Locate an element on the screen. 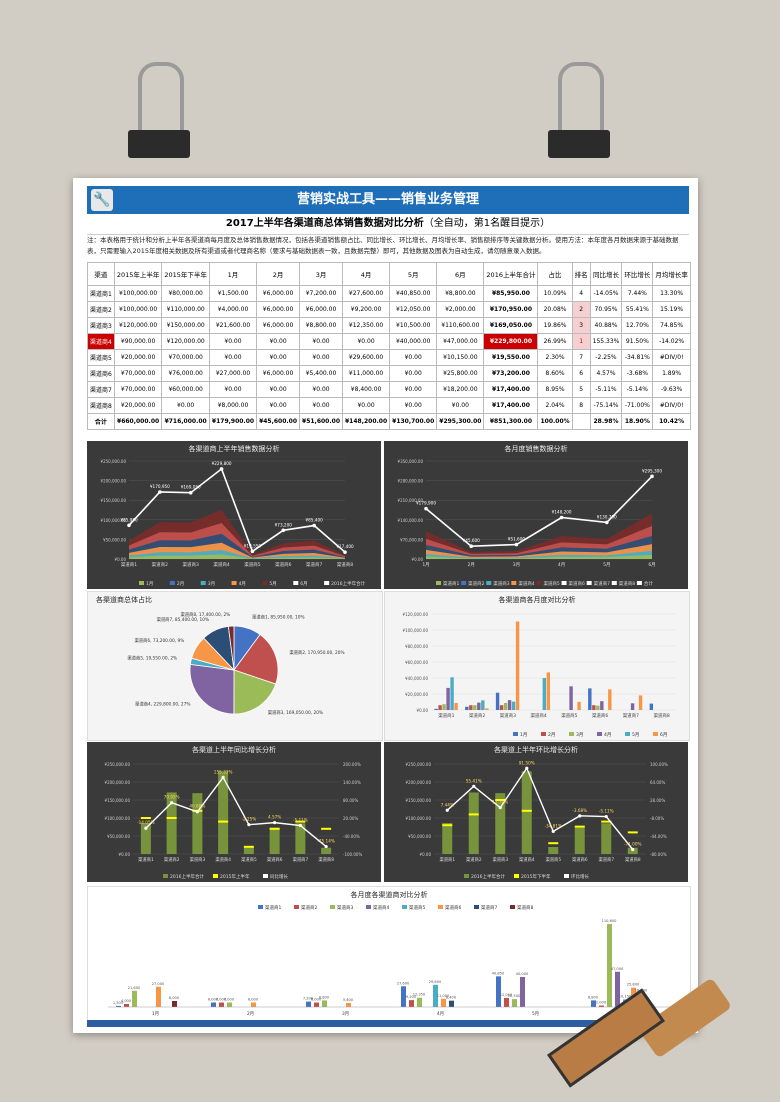 The image size is (780, 1102). table-cell: ¥150,000.00 is located at coordinates (185, 325).